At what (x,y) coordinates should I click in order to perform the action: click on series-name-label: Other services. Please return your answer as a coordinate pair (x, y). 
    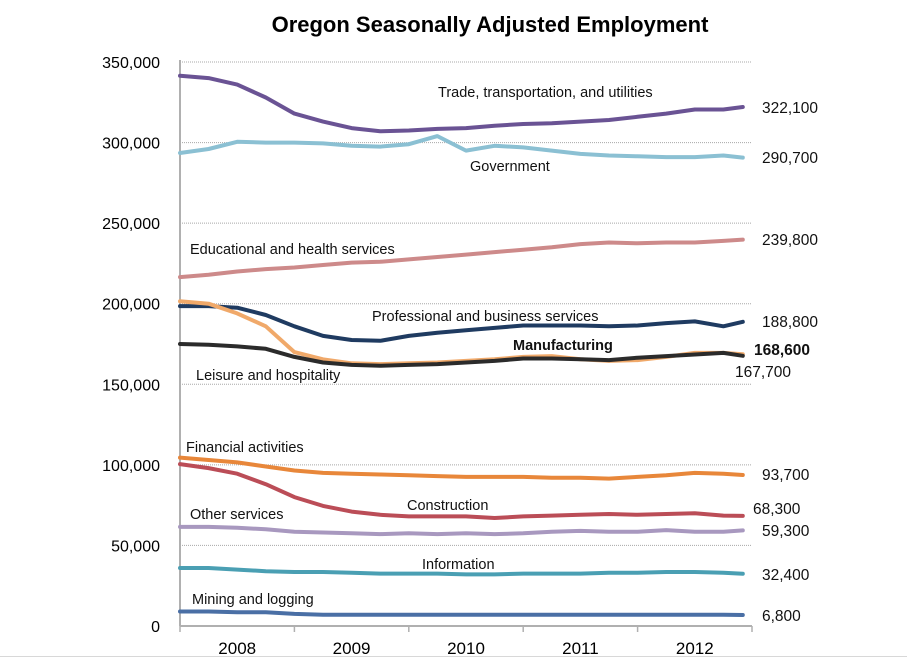
    Looking at the image, I should click on (236, 515).